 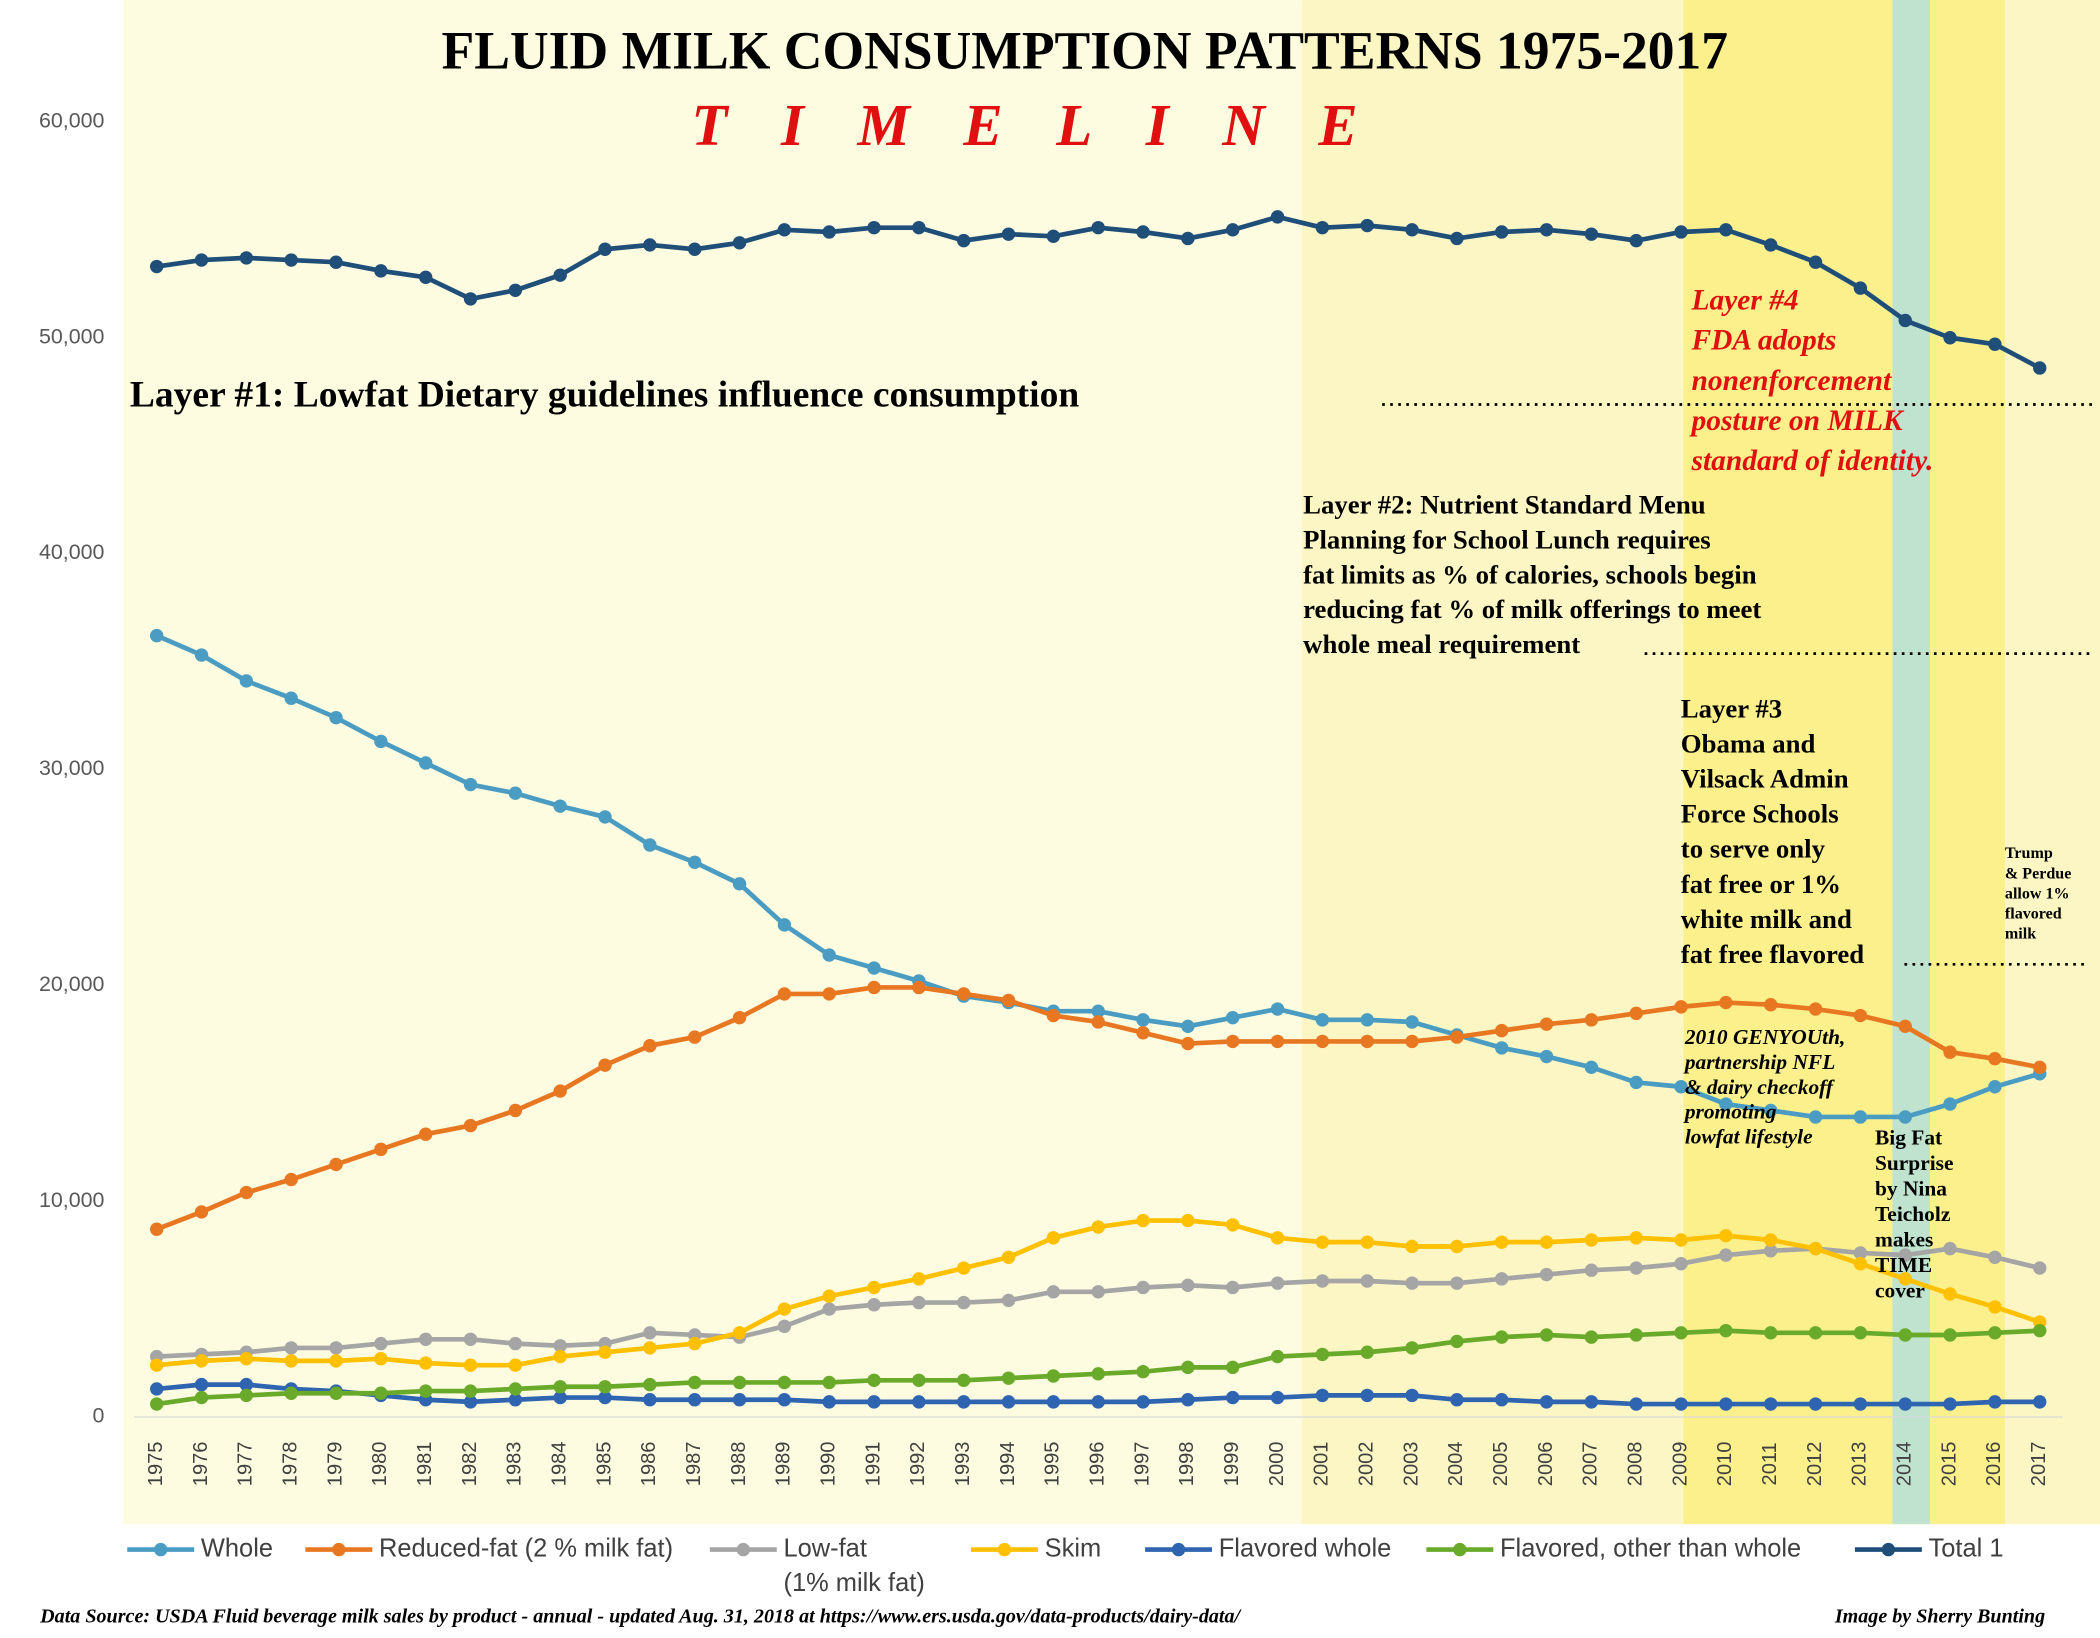 I want to click on annotation: white milk and, so click(x=1766, y=919).